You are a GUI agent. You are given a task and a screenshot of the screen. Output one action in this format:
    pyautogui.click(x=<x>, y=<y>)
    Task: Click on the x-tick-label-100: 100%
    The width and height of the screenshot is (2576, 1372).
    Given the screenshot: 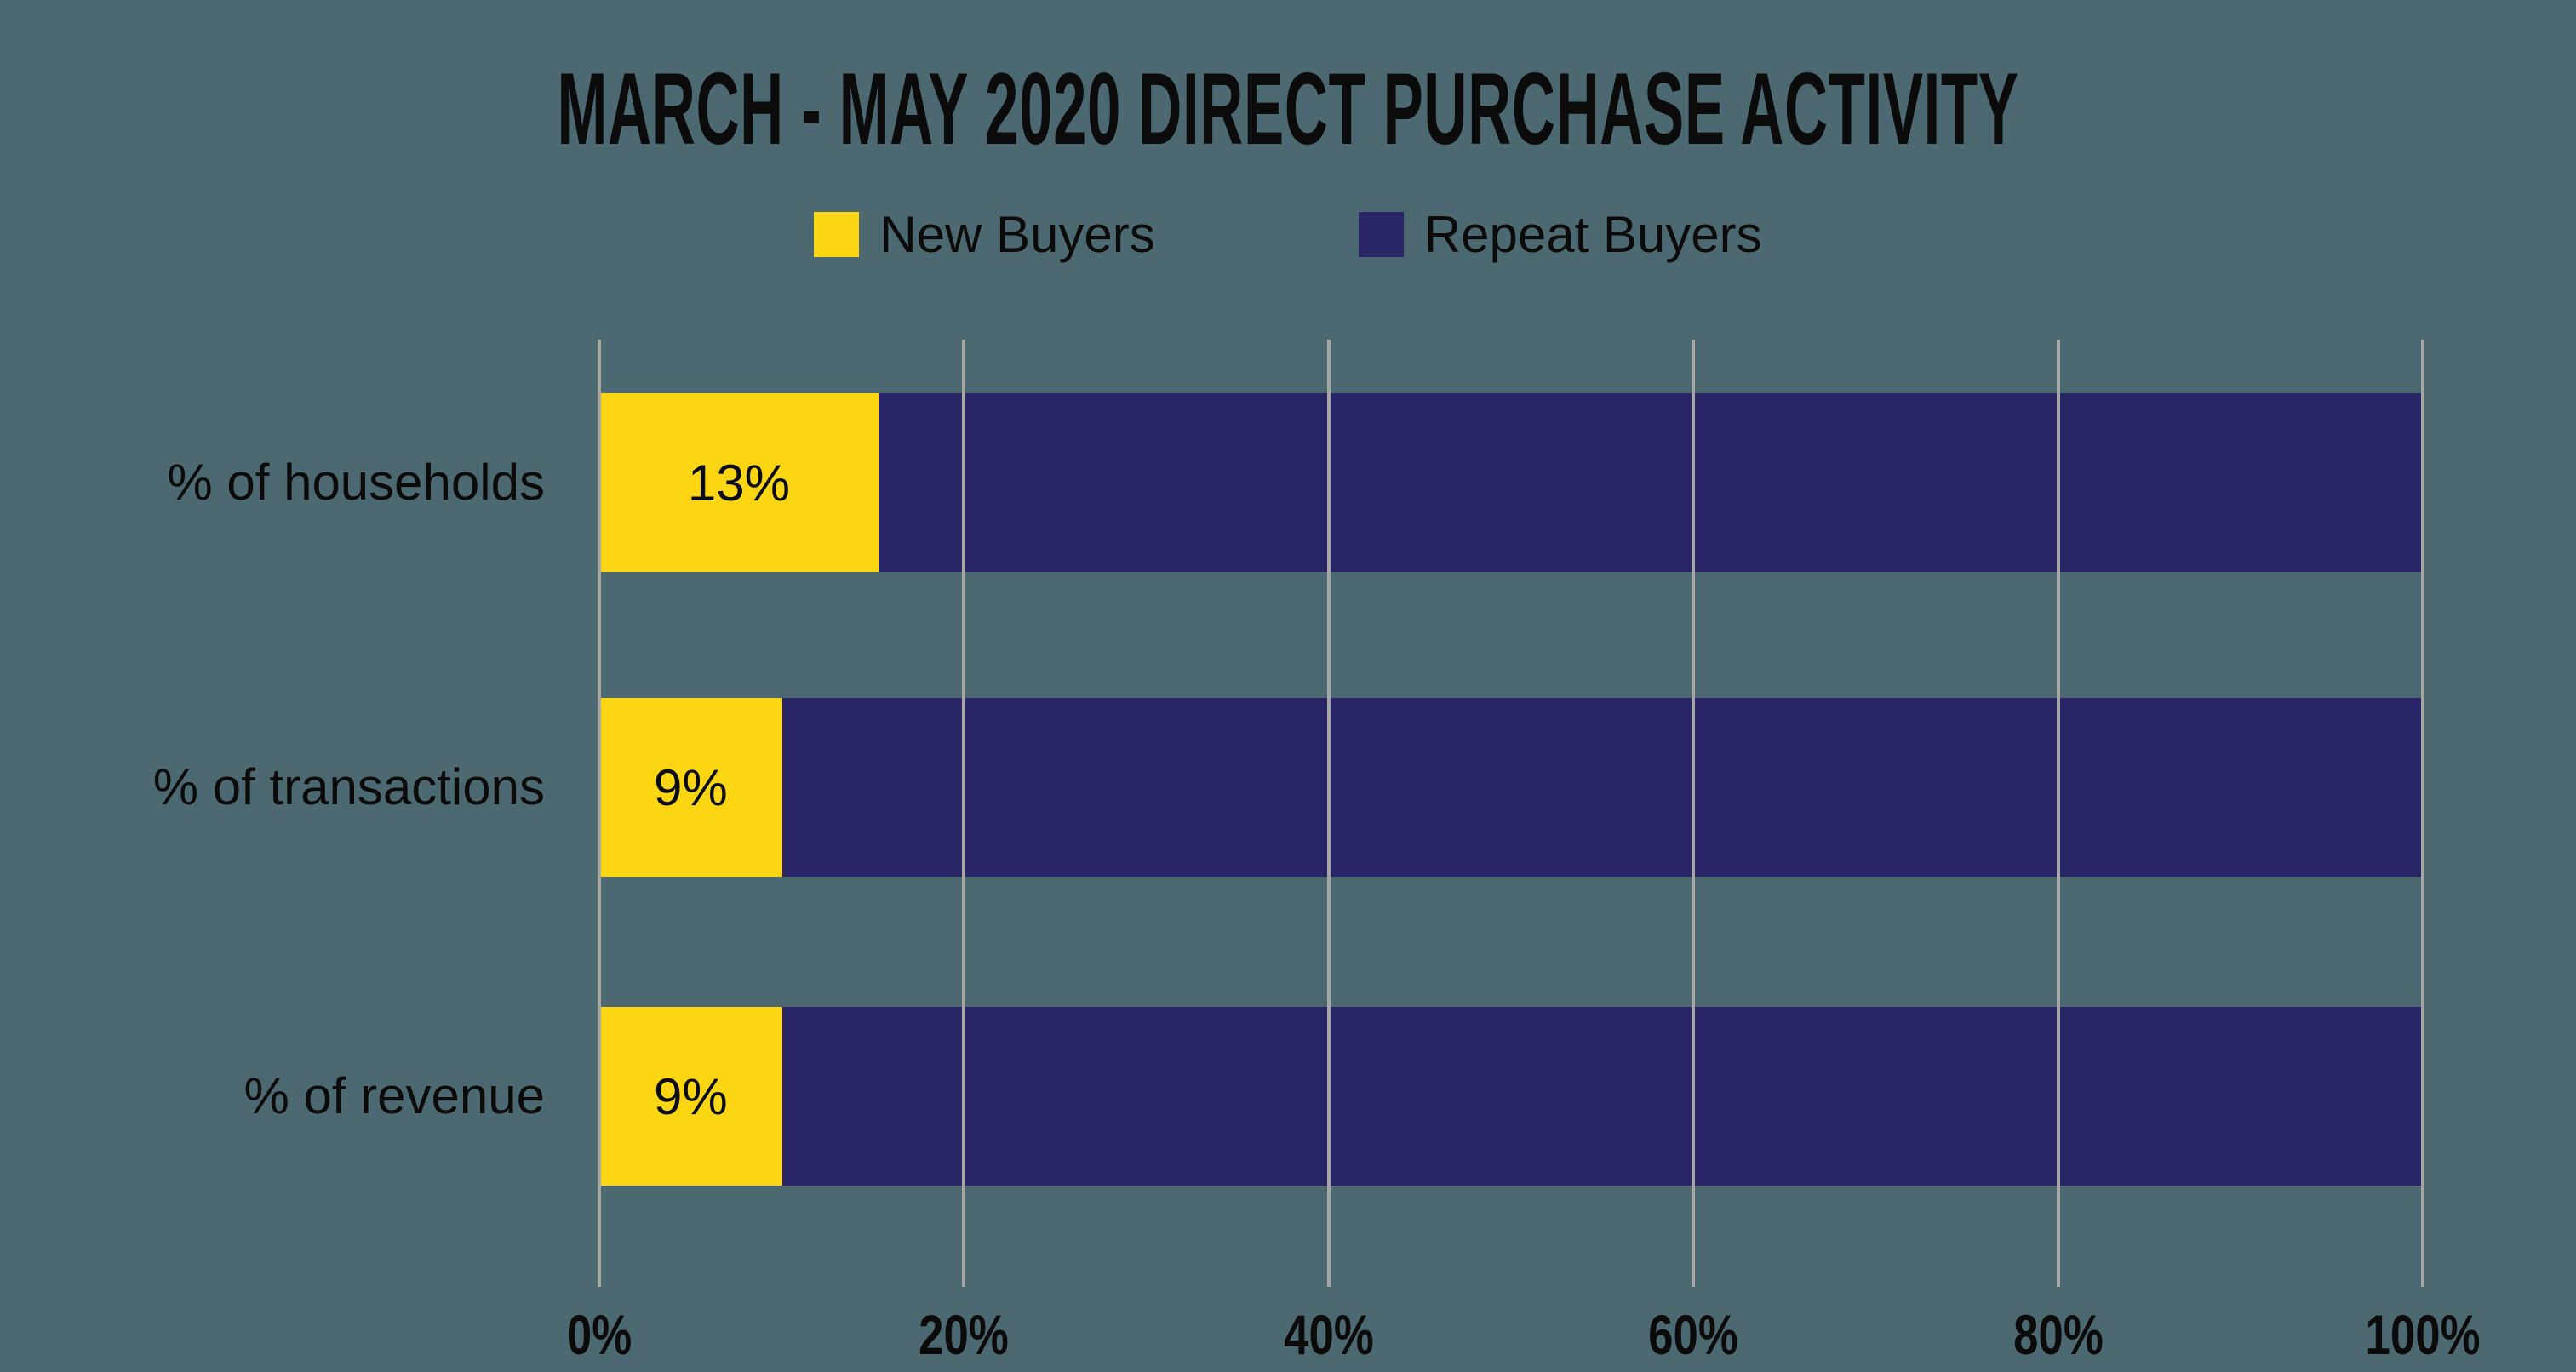 What is the action you would take?
    pyautogui.click(x=2423, y=1334)
    